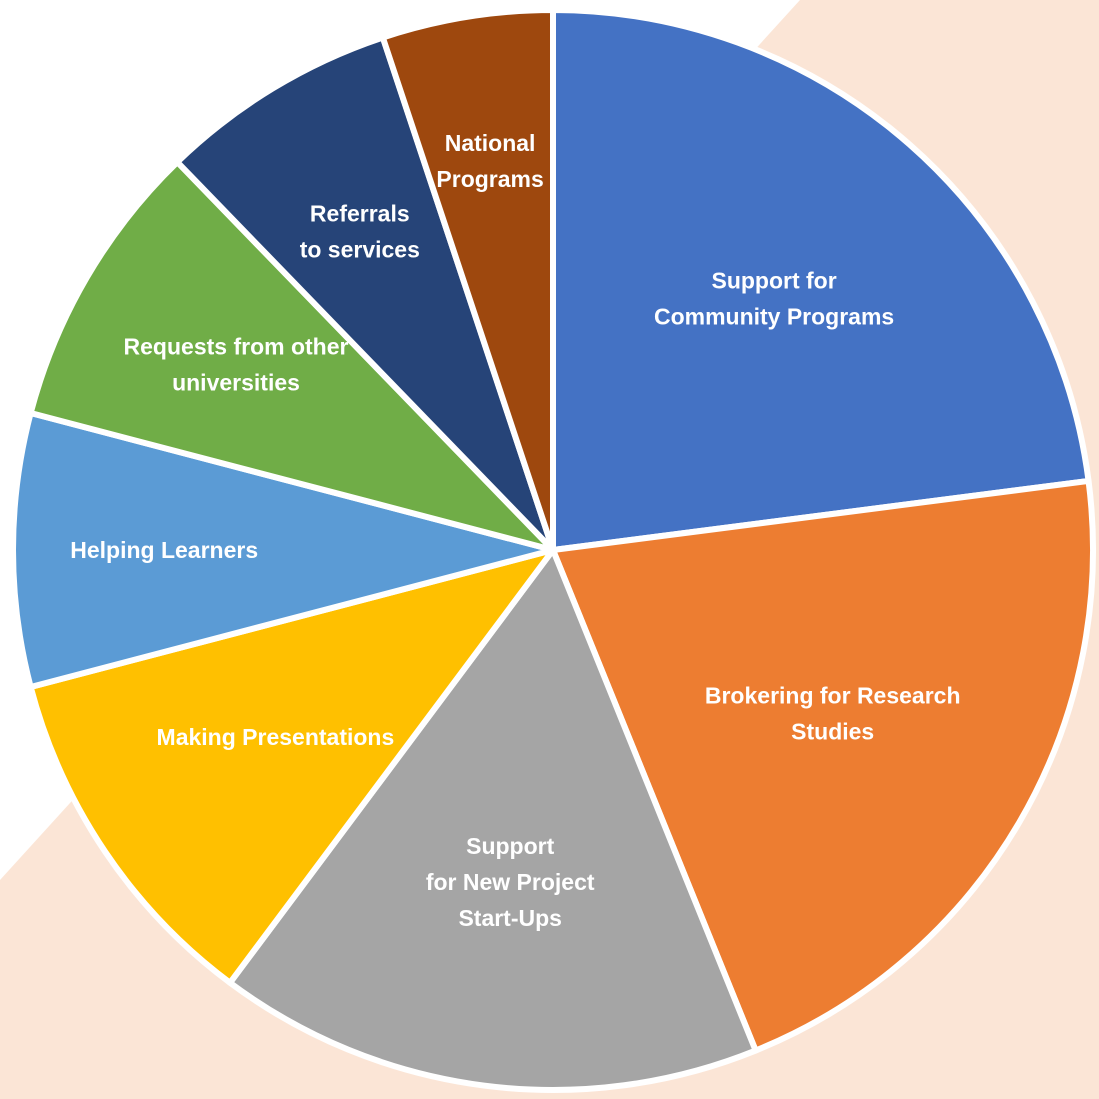  Describe the element at coordinates (833, 714) in the screenshot. I see `pie-slice-label: Brokering for Research Studies` at that location.